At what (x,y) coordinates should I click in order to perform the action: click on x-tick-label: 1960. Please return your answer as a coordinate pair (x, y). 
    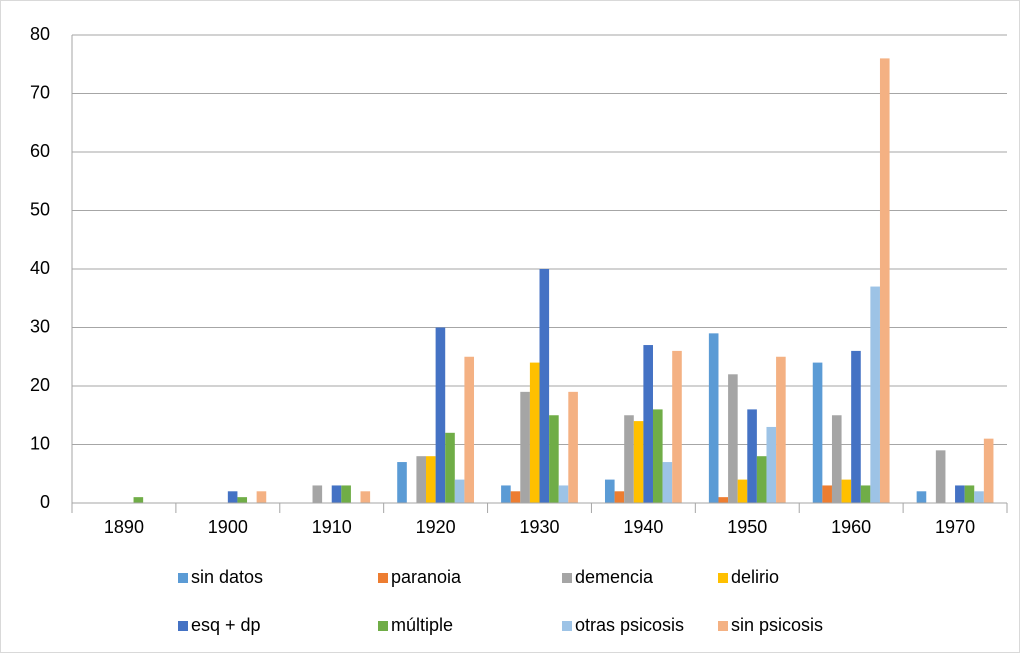
    Looking at the image, I should click on (851, 527).